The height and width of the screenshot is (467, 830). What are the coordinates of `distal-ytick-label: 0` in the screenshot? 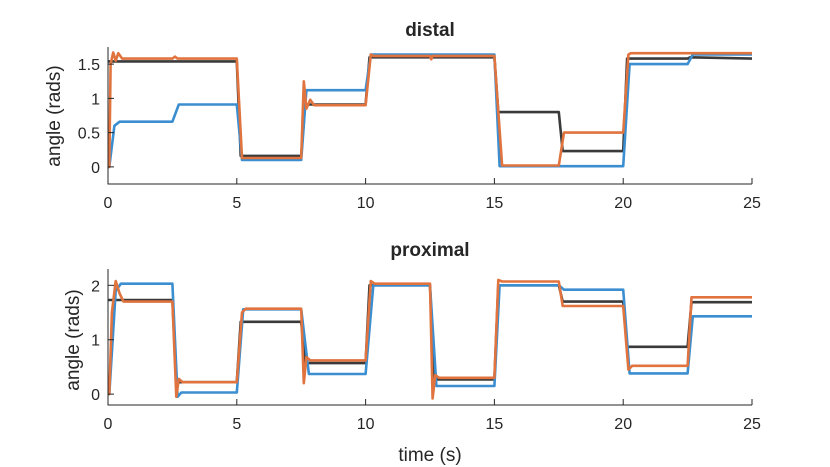 It's located at (95, 168).